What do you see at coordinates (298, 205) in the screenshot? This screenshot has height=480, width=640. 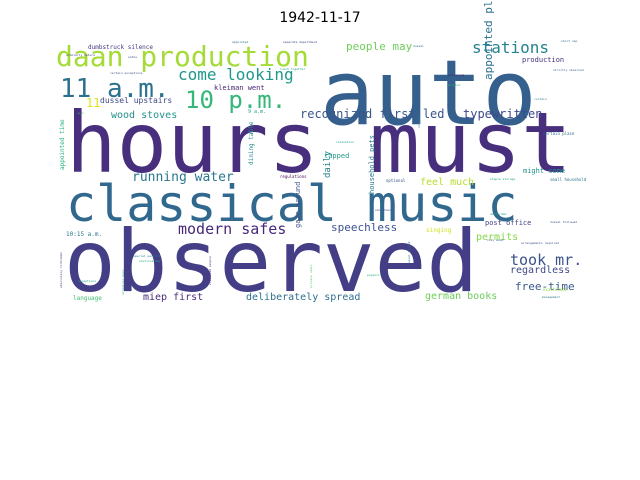 I see `word-gaze-around: gaze around` at bounding box center [298, 205].